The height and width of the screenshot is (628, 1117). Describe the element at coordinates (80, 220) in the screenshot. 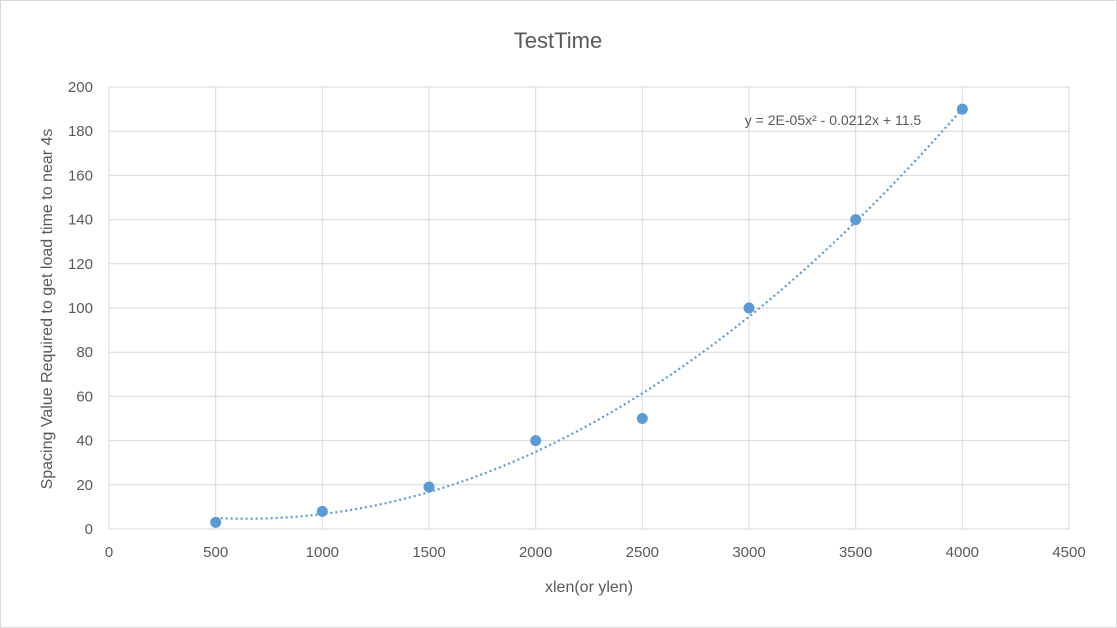

I see `y-tick-label: 140` at that location.